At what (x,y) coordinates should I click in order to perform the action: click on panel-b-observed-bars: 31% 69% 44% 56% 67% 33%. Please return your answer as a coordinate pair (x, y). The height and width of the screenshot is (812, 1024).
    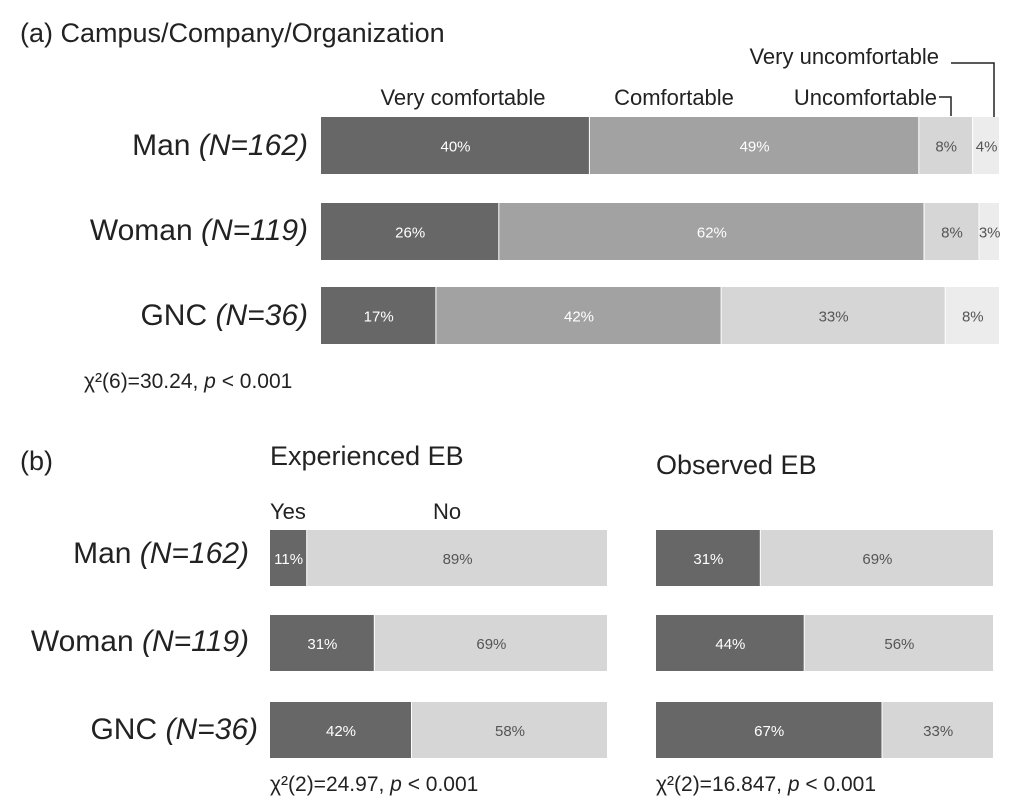
    Looking at the image, I should click on (824, 644).